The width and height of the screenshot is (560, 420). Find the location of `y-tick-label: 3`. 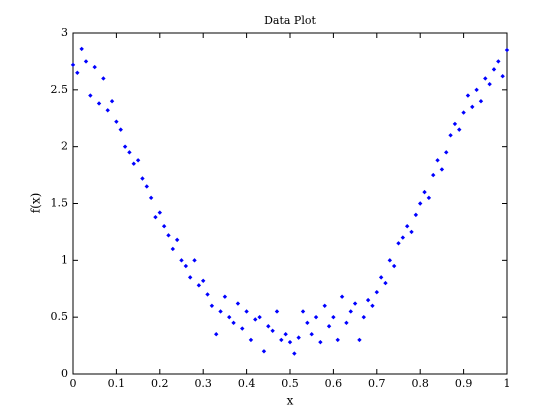

y-tick-label: 3 is located at coordinates (64, 32).